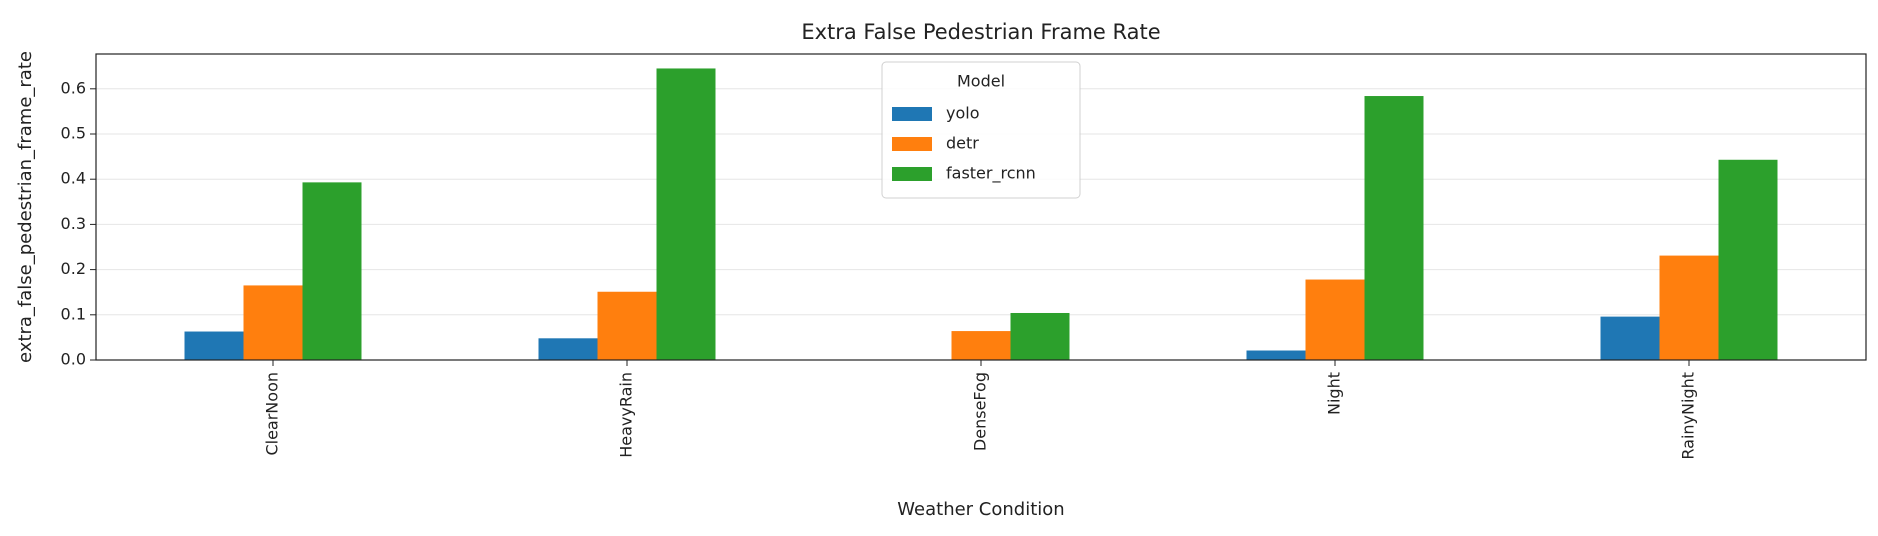  What do you see at coordinates (25, 207) in the screenshot?
I see `y-axis-label: extra_false_pedestrian_frame_rate` at bounding box center [25, 207].